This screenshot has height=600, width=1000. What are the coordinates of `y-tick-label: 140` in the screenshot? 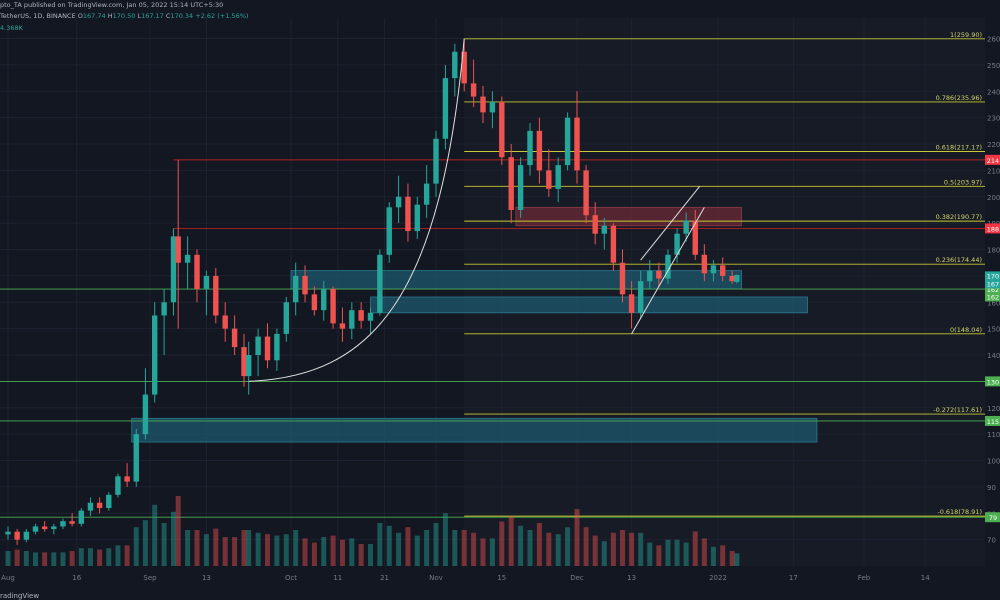 It's located at (993, 356).